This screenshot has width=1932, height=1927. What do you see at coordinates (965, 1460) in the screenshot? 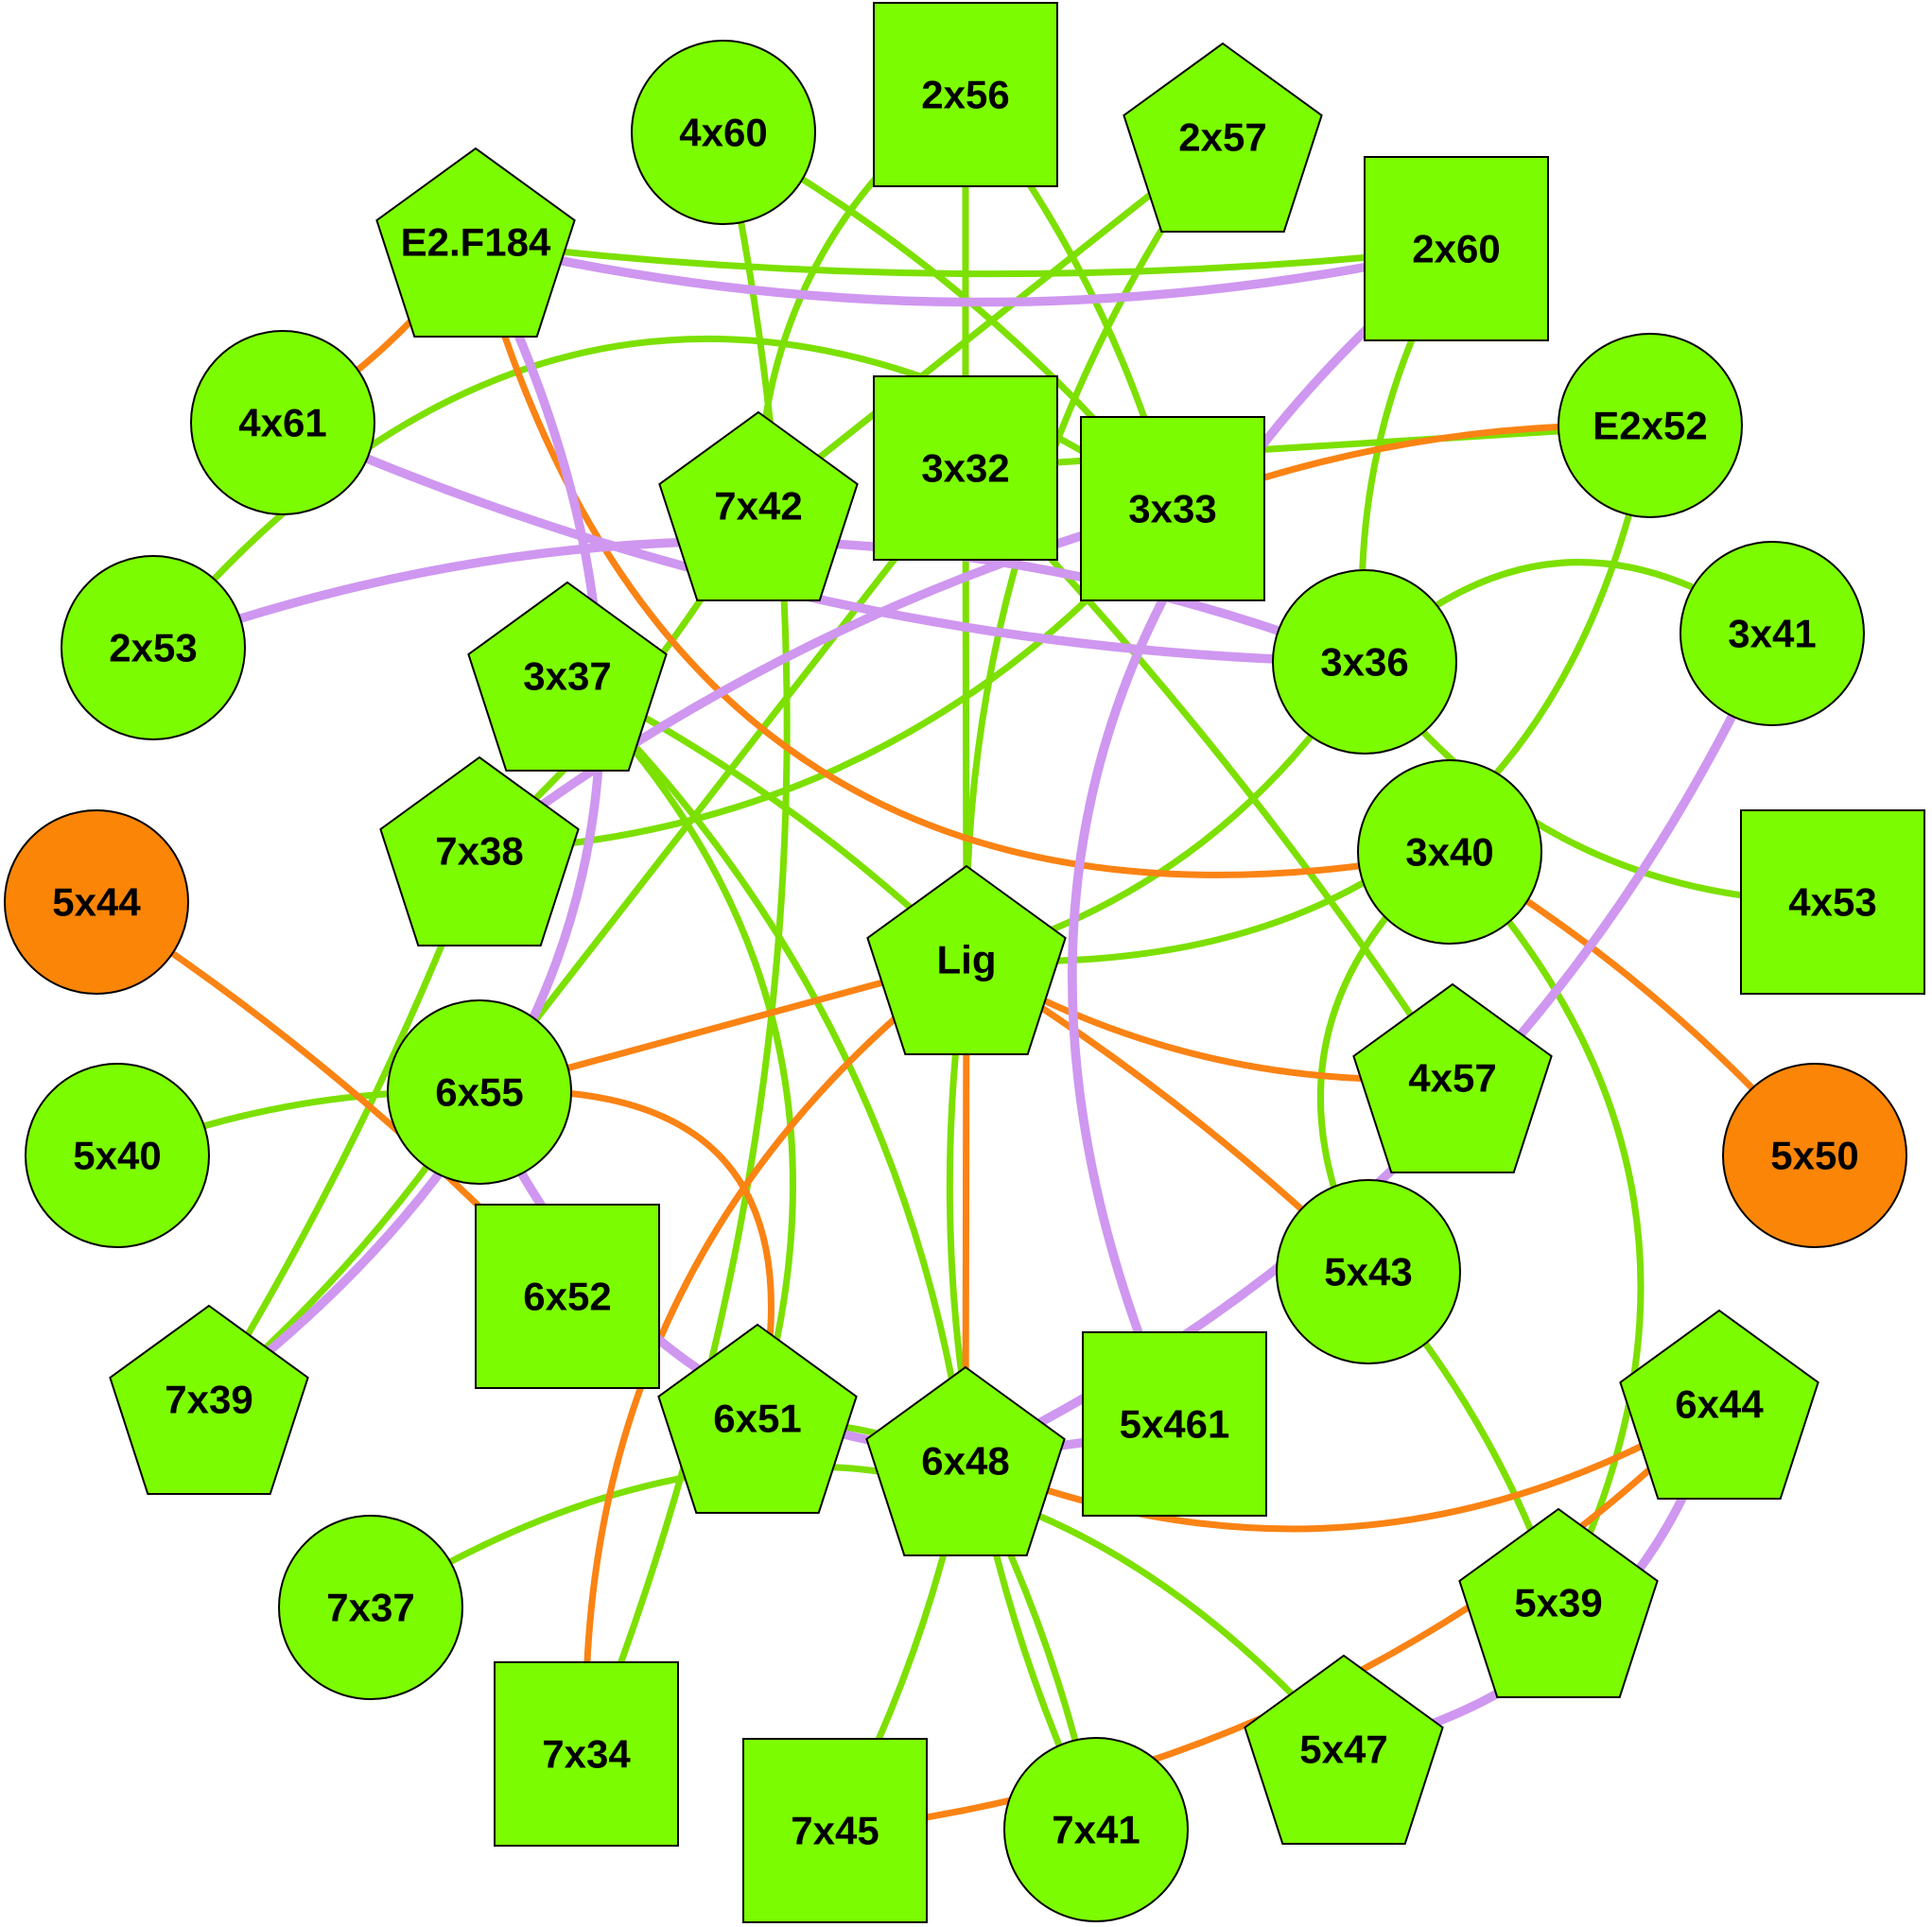
I see `node-6x48` at bounding box center [965, 1460].